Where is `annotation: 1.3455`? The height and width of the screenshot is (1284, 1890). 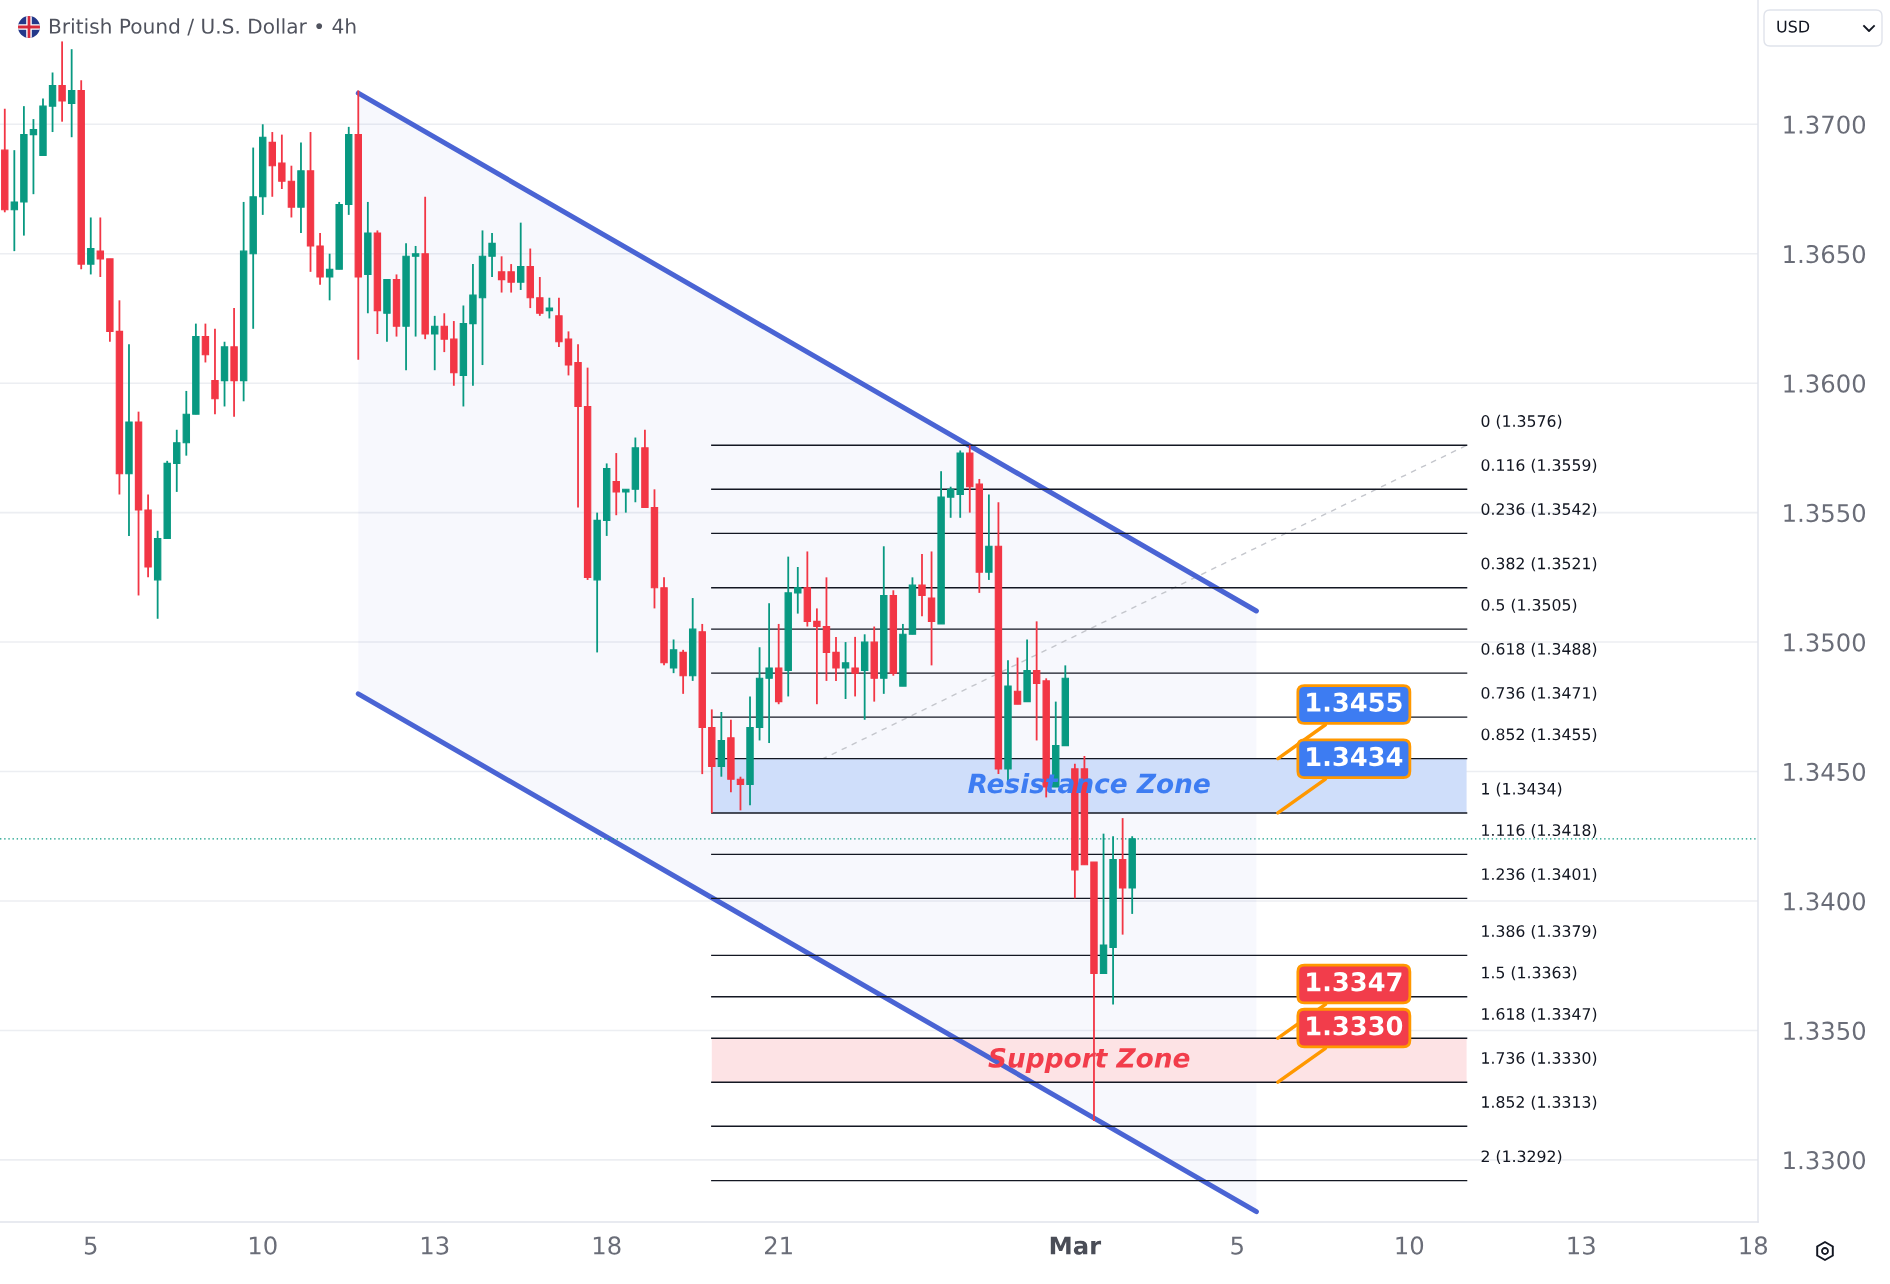 annotation: 1.3455 is located at coordinates (1354, 702).